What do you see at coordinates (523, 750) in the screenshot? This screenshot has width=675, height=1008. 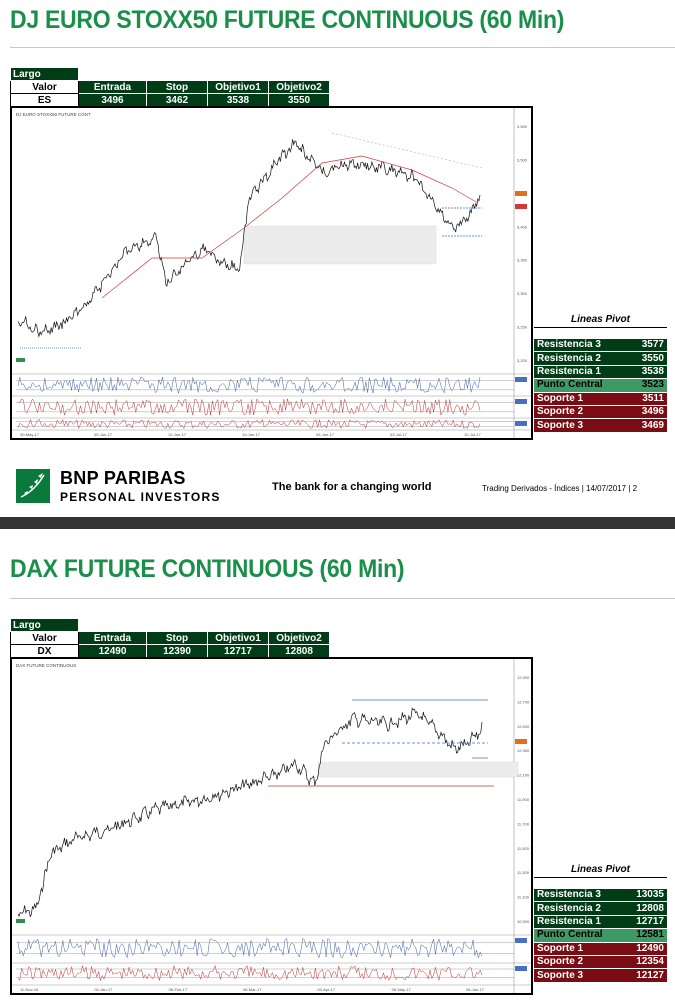 I see `price-tick-label: 12,300` at bounding box center [523, 750].